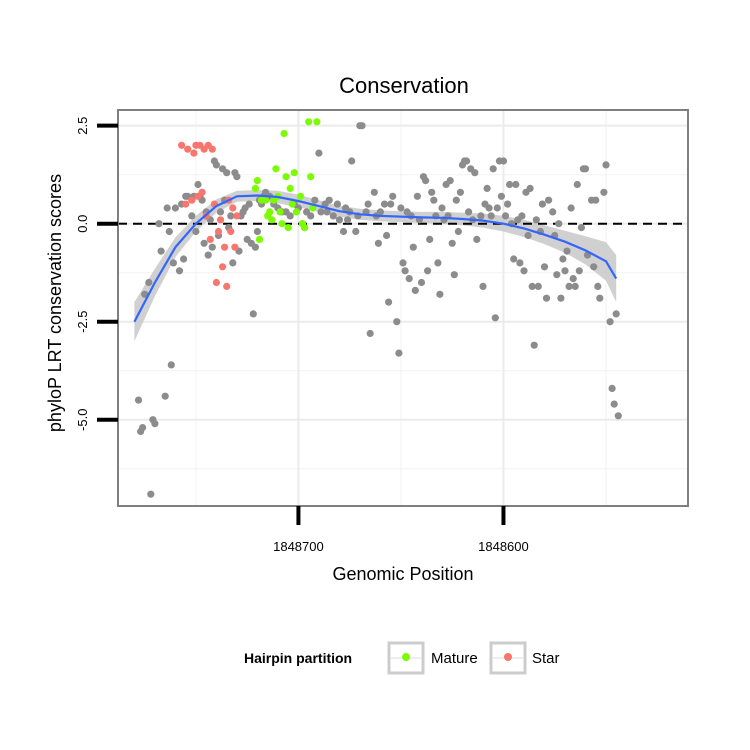  I want to click on x-tick-label: 1848700, so click(298, 546).